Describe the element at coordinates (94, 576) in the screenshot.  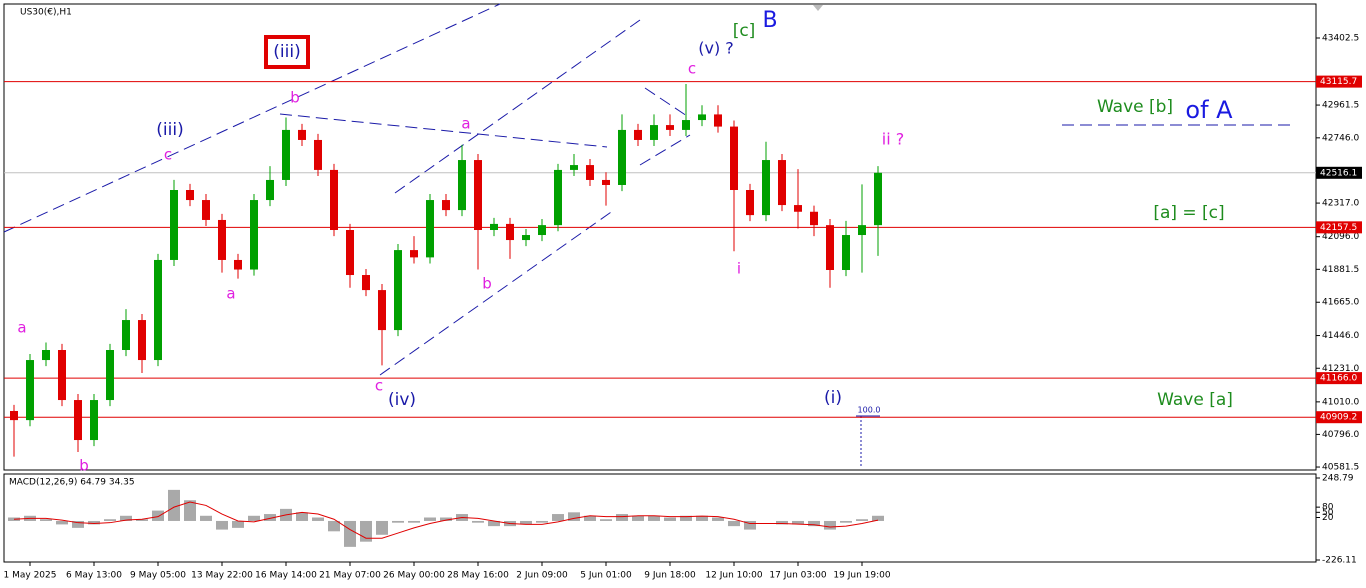
I see `x-tick-label: 6 May 13:00` at that location.